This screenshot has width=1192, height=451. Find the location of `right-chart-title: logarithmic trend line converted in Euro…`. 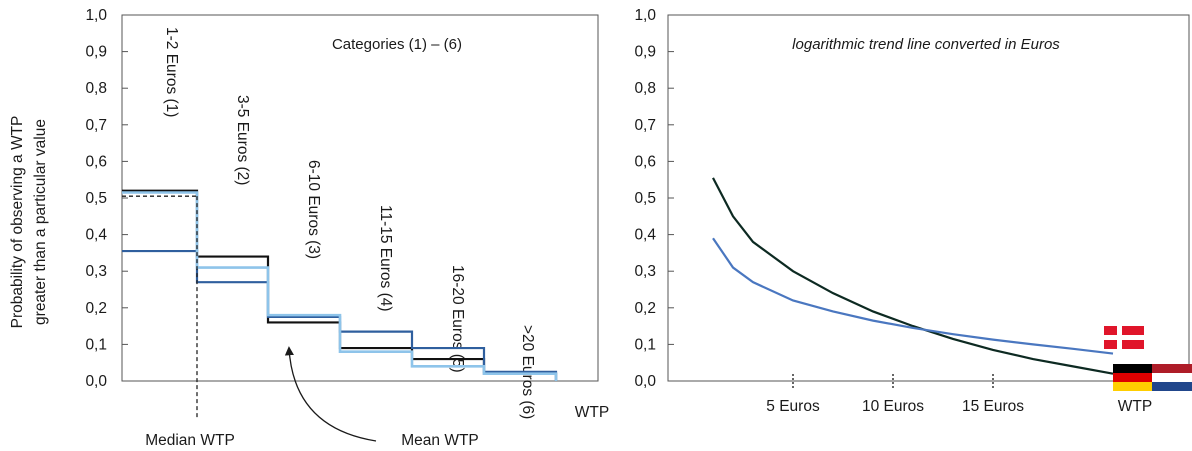

right-chart-title: logarithmic trend line converted in Euro… is located at coordinates (926, 44).